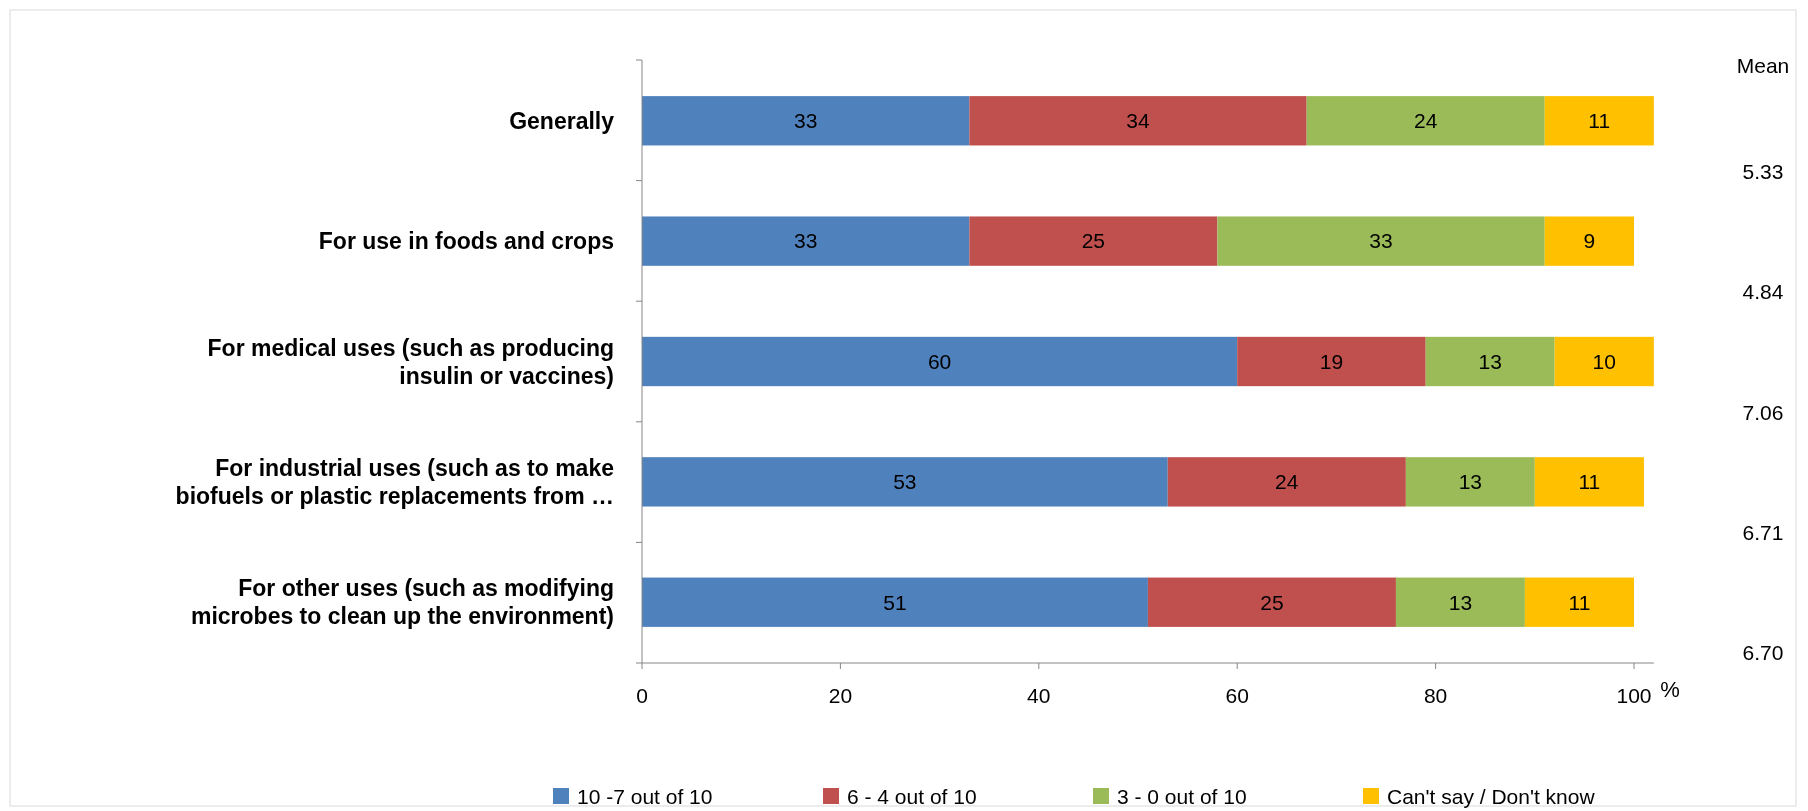 The width and height of the screenshot is (1808, 811). I want to click on x-axis-title: %, so click(1670, 689).